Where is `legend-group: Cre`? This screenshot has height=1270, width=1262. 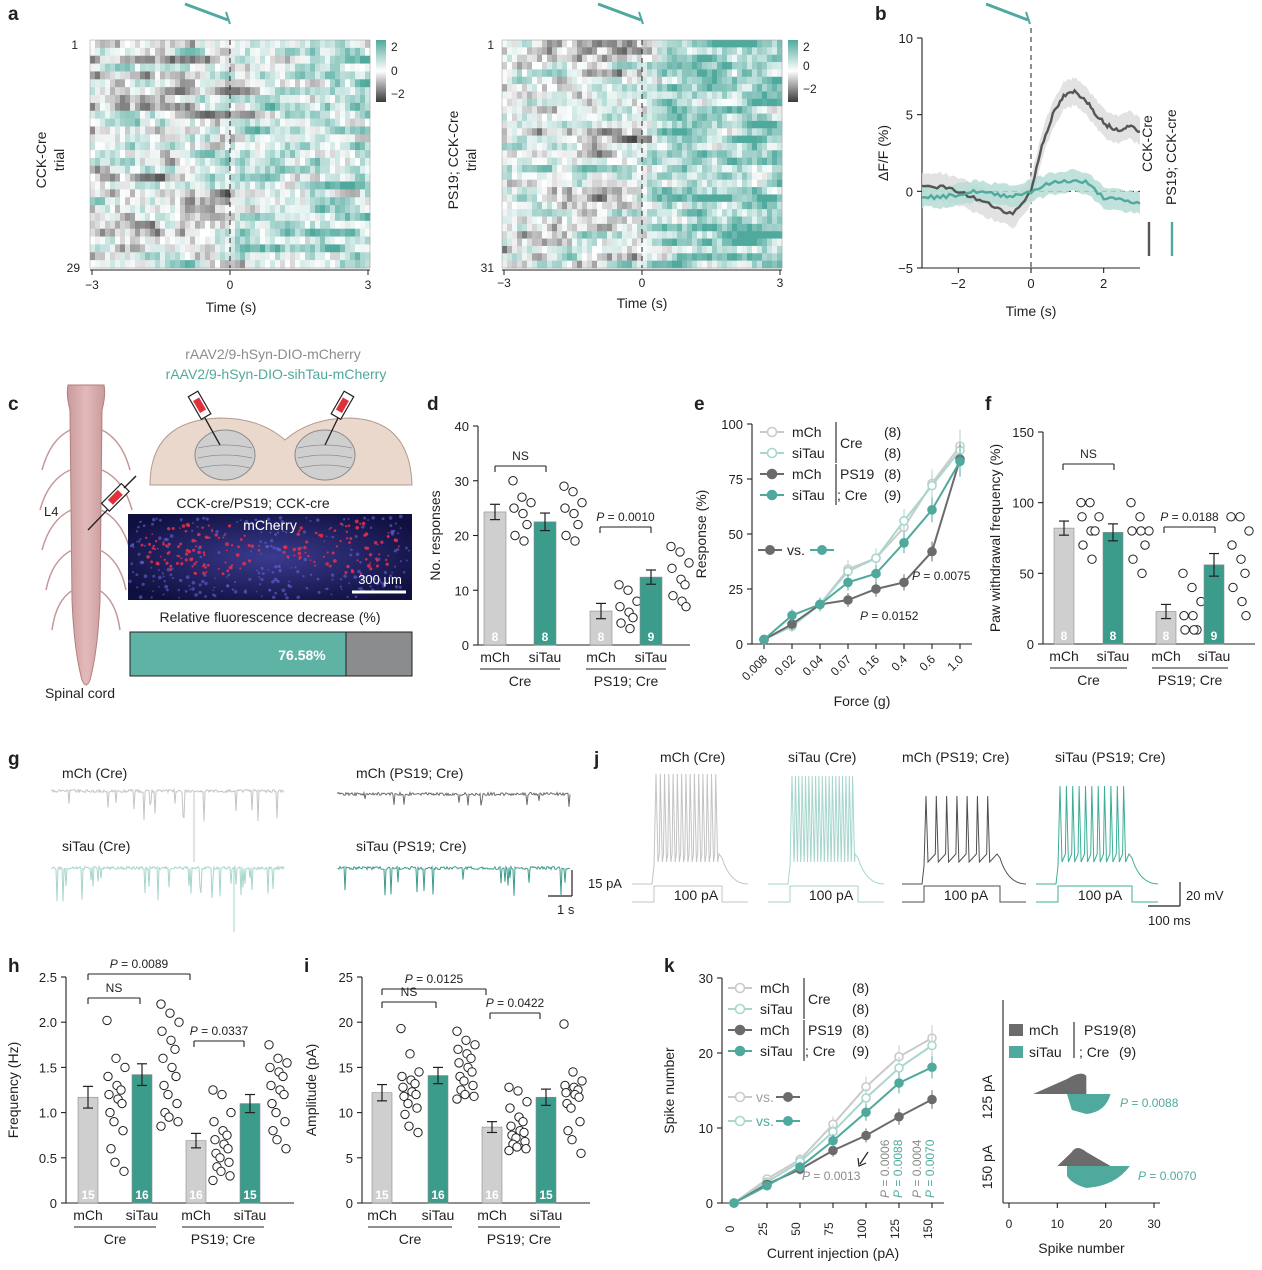
legend-group: Cre is located at coordinates (819, 999).